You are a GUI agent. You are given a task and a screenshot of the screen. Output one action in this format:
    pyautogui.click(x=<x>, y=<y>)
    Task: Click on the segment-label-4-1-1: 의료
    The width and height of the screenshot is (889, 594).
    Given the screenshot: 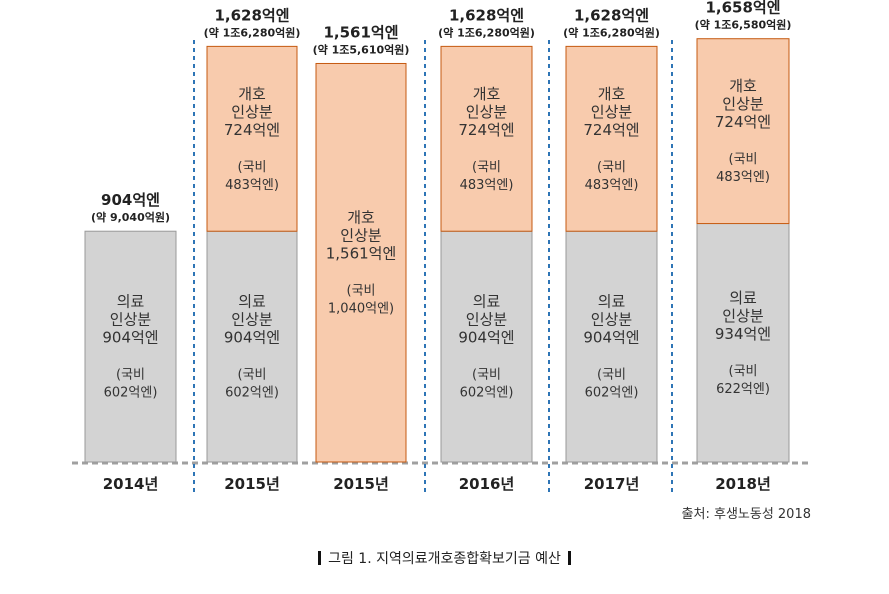 What is the action you would take?
    pyautogui.click(x=487, y=302)
    